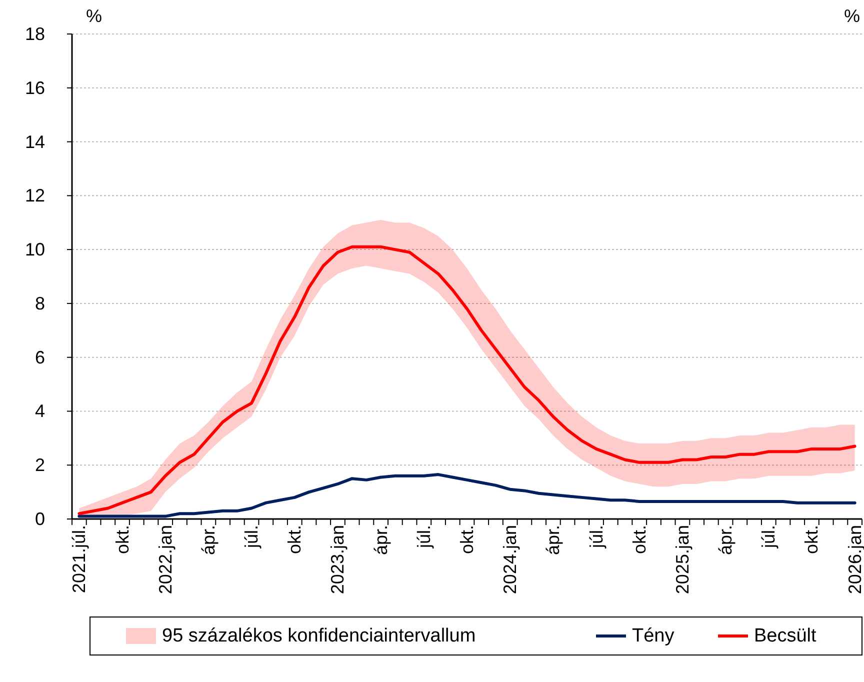 The image size is (864, 682). I want to click on y-tick-label: 0, so click(39, 519).